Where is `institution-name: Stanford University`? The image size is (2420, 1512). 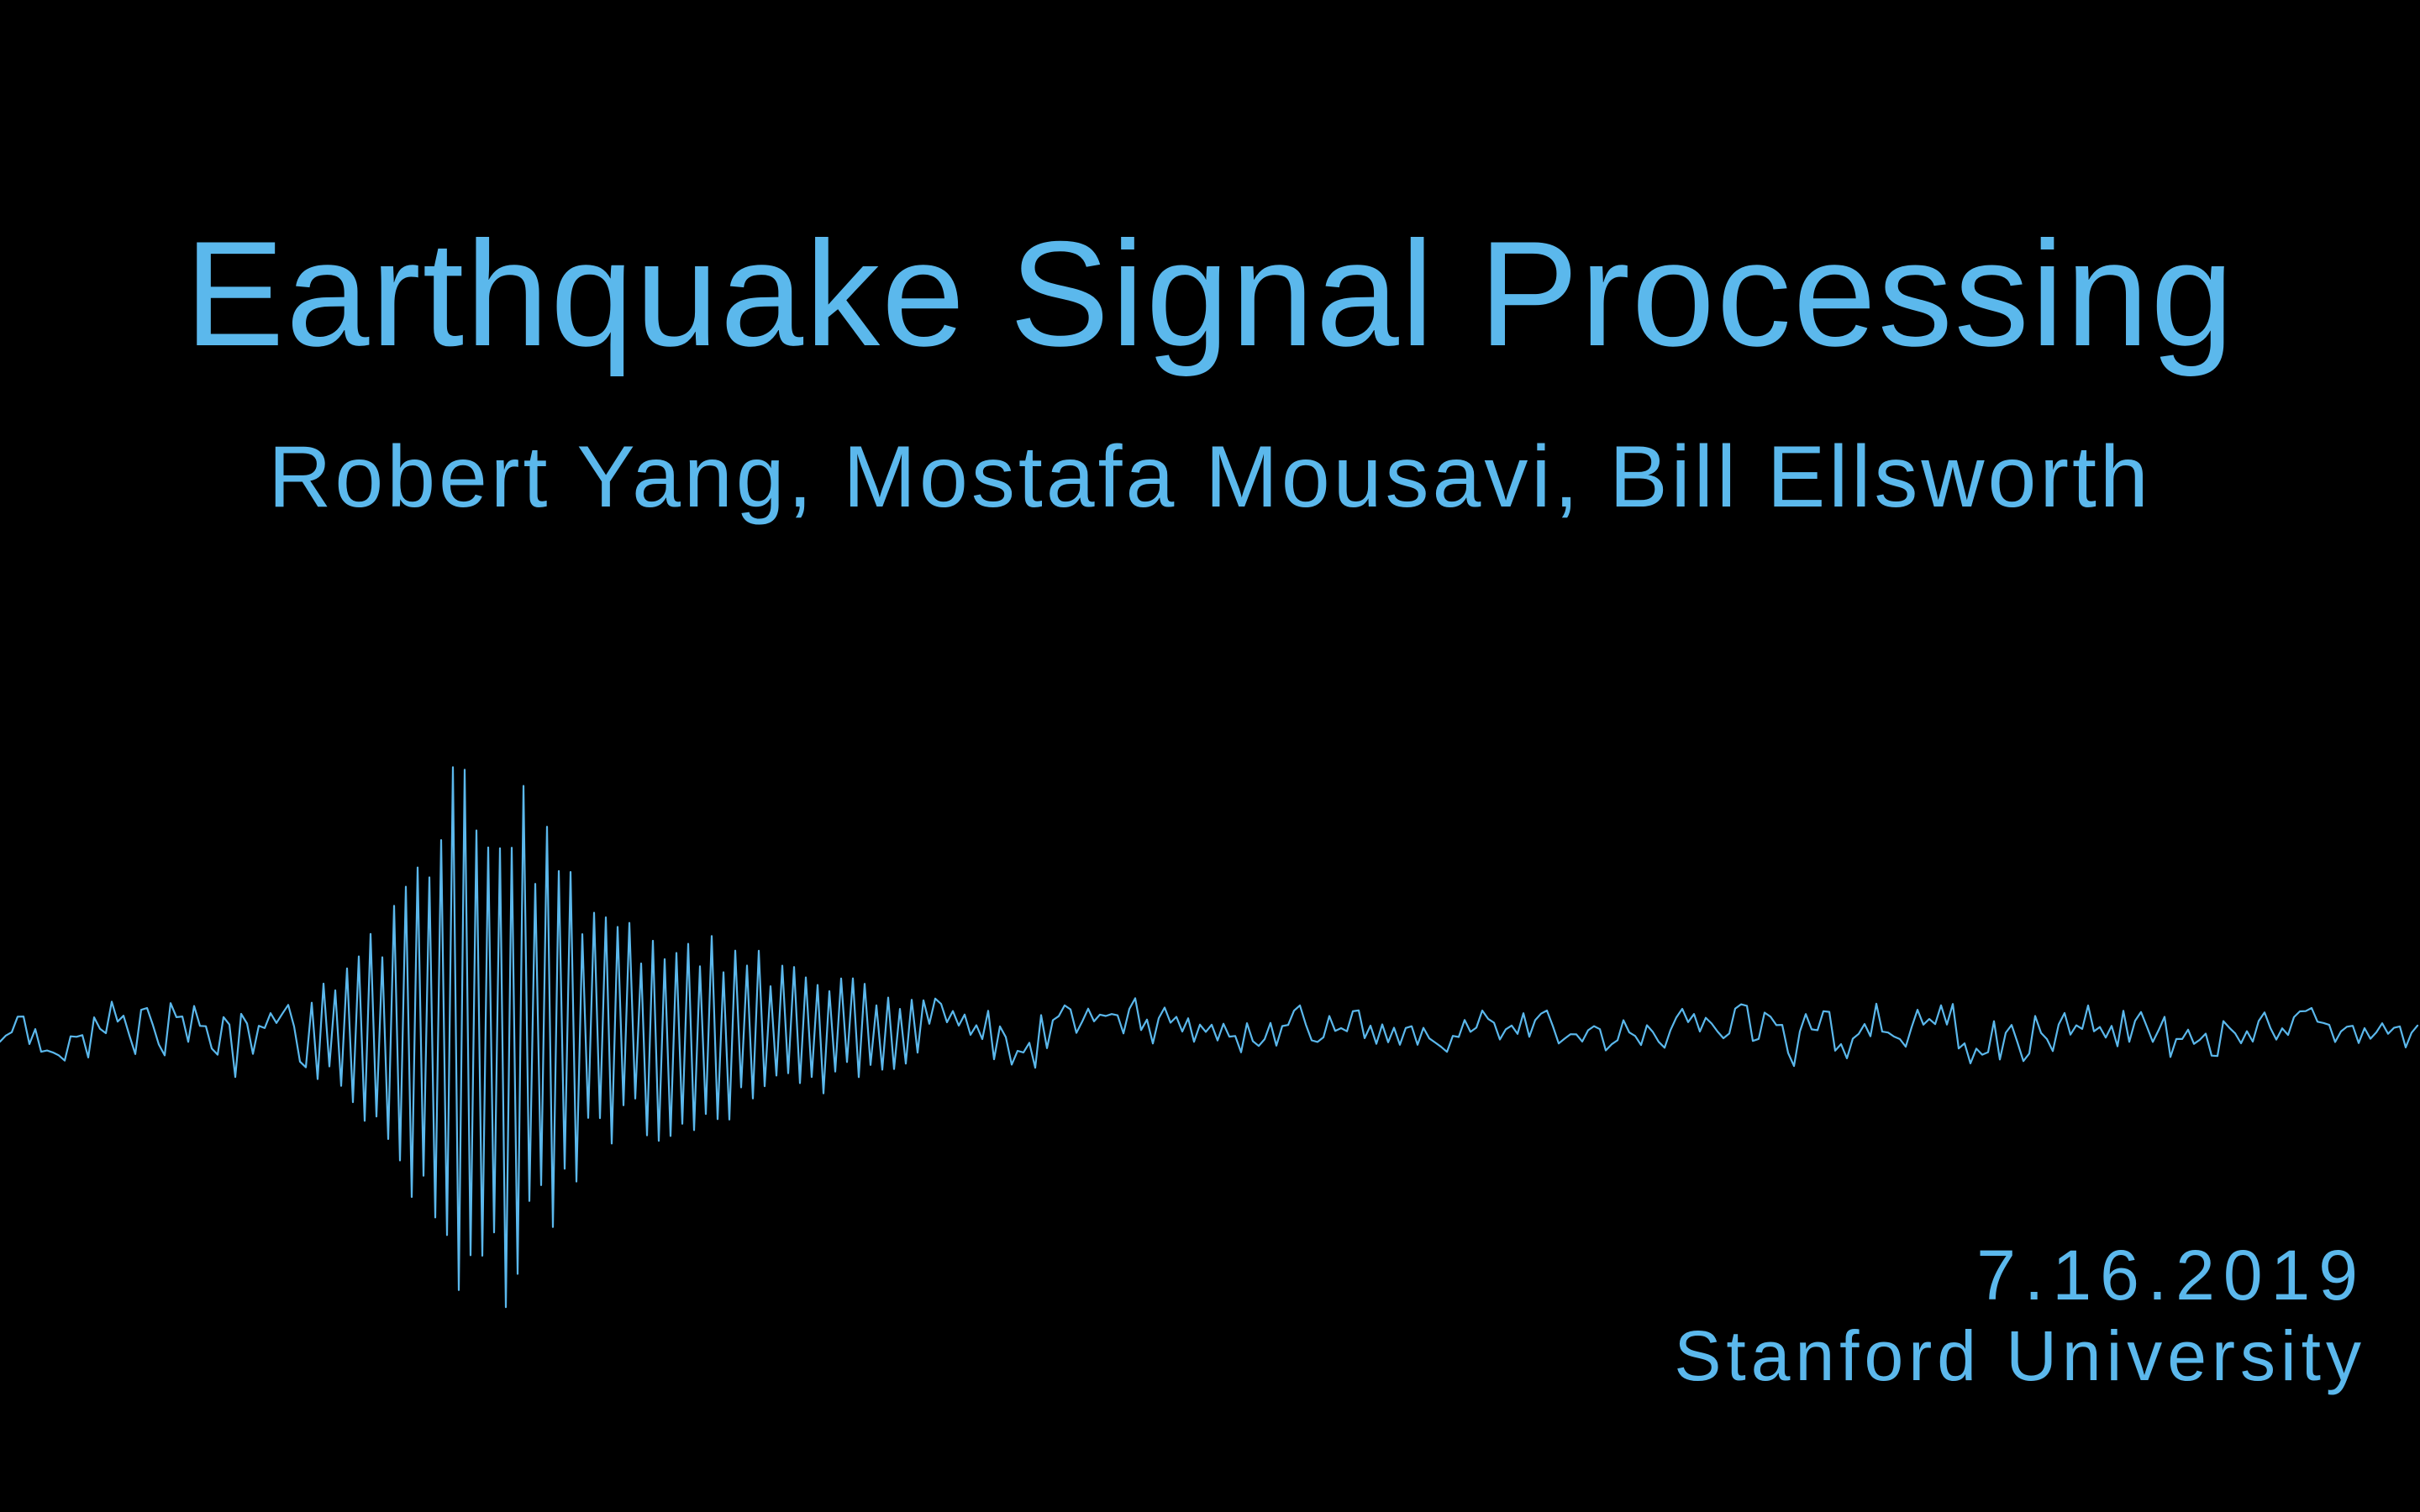
institution-name: Stanford University is located at coordinates (2020, 1355).